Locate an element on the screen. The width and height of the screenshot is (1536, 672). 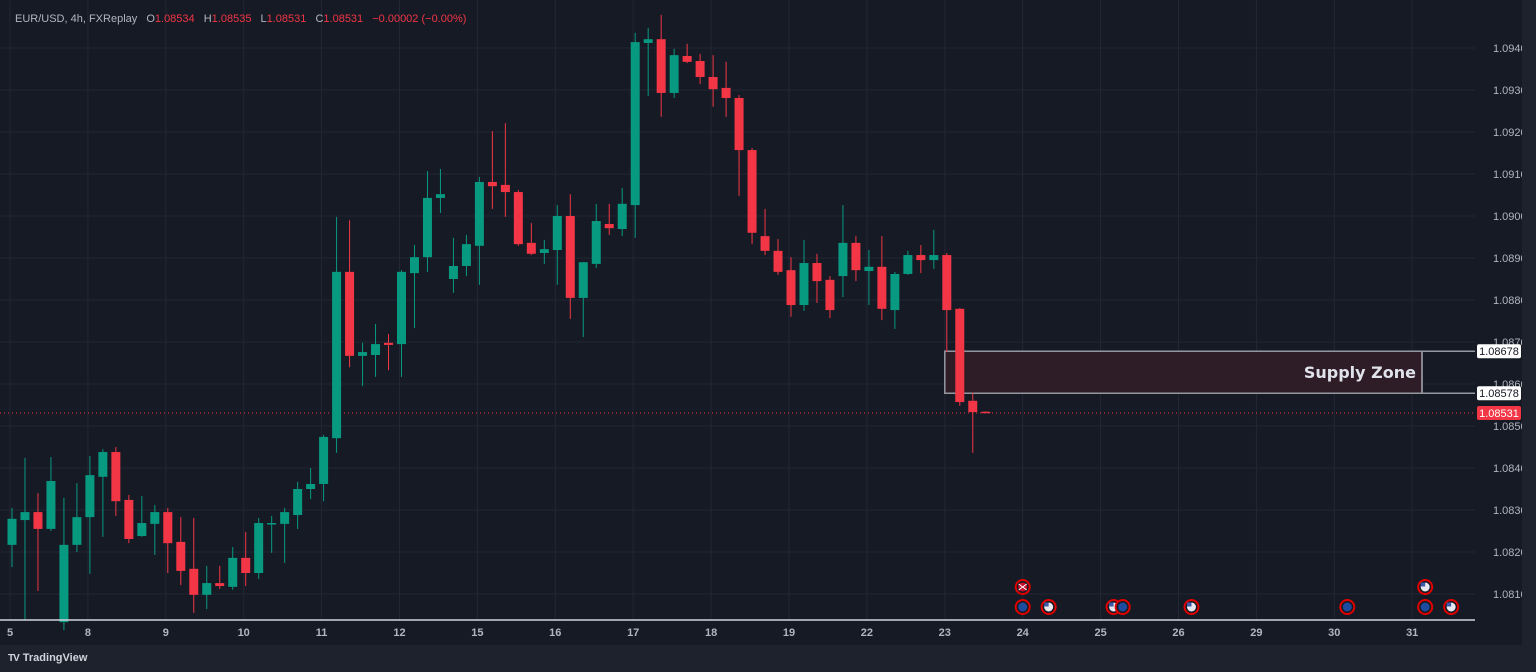
tradingview-logo: TV TradingView is located at coordinates (47, 658).